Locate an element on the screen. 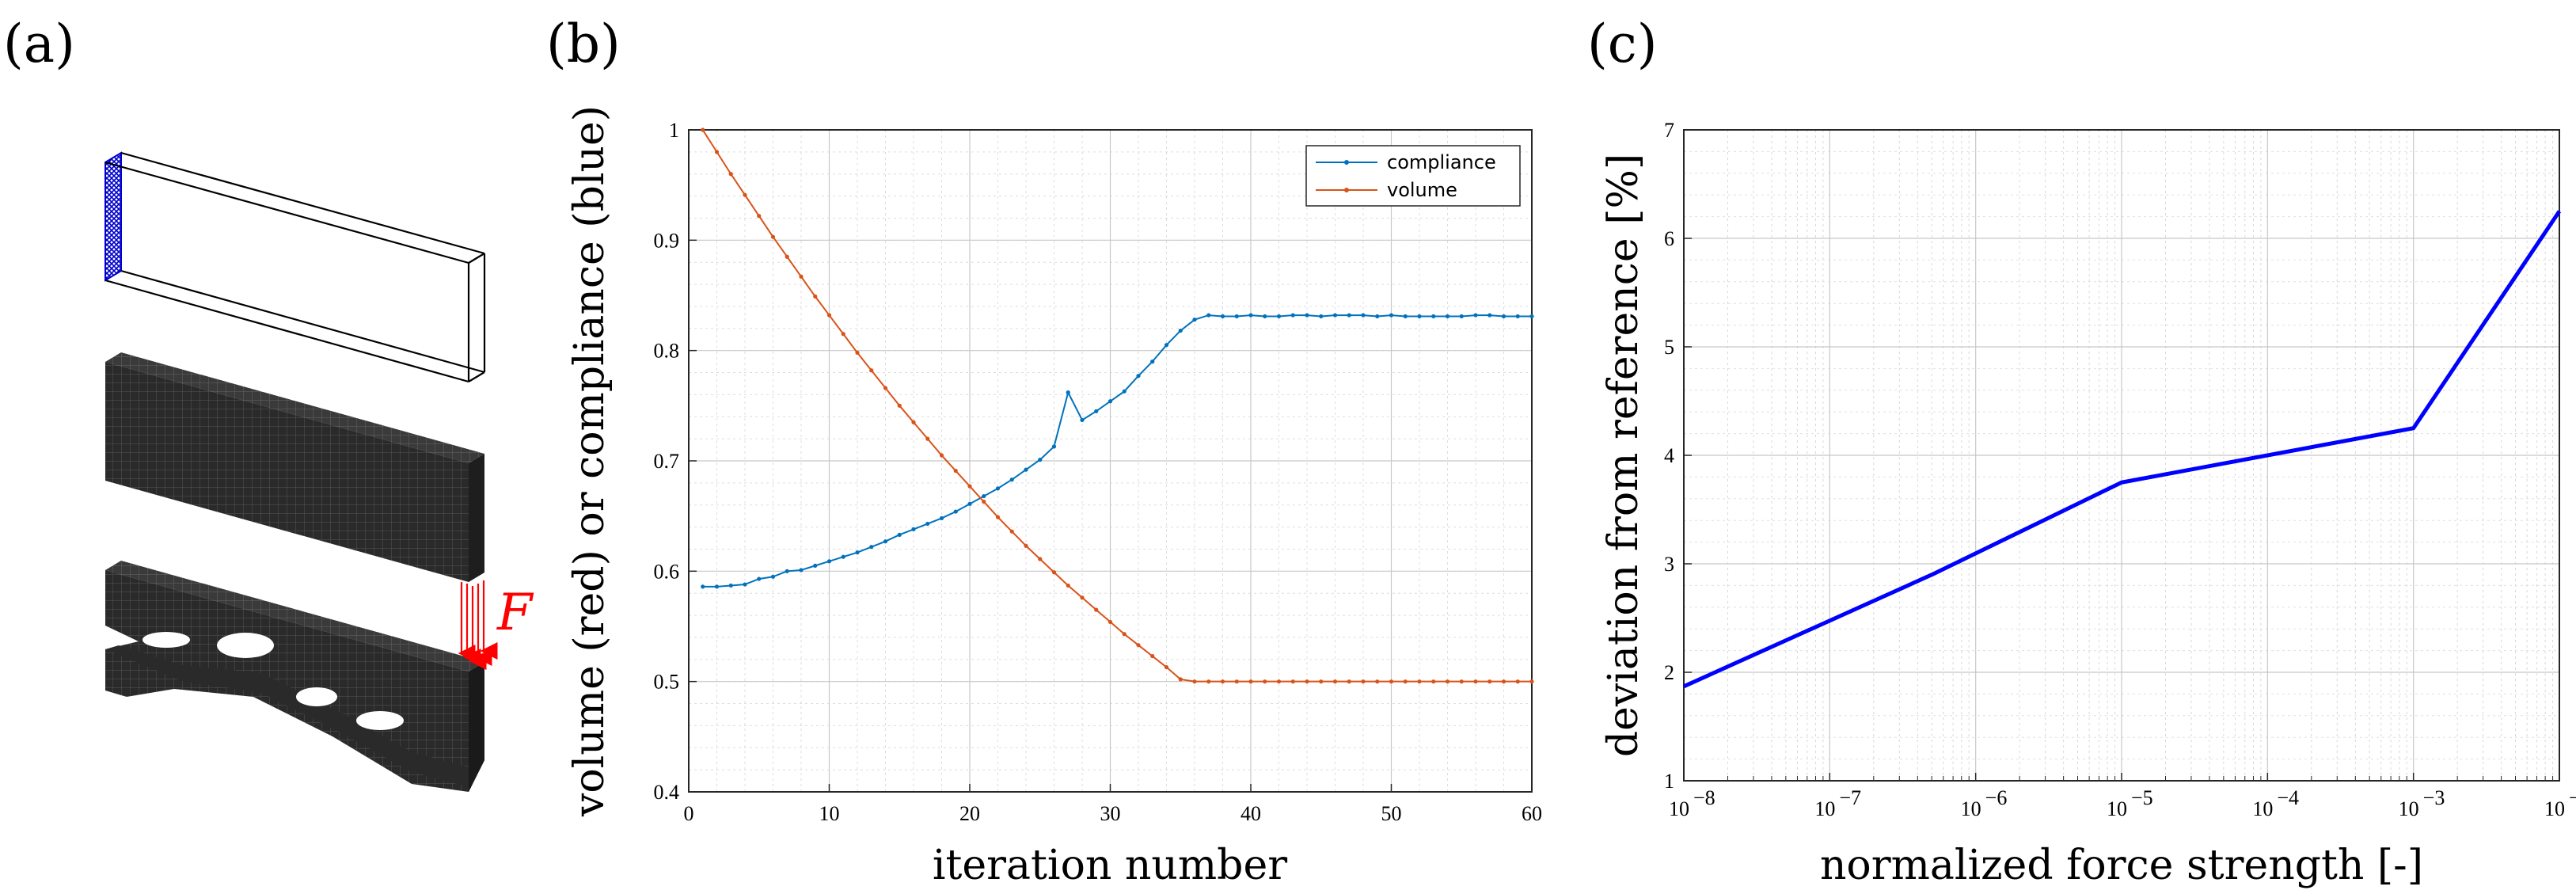  y-tick-label: 0.5 is located at coordinates (667, 682).